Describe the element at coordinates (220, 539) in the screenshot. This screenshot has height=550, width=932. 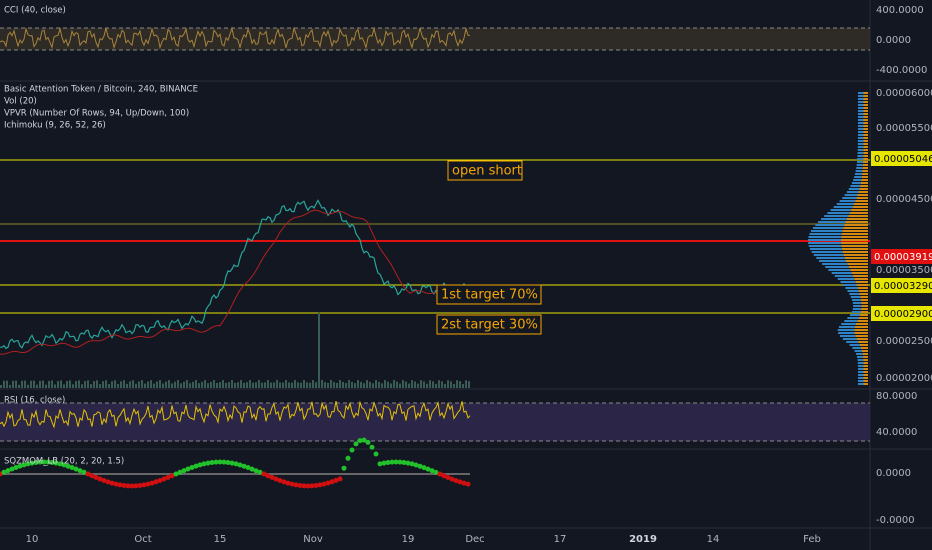
I see `time-label: 15` at that location.